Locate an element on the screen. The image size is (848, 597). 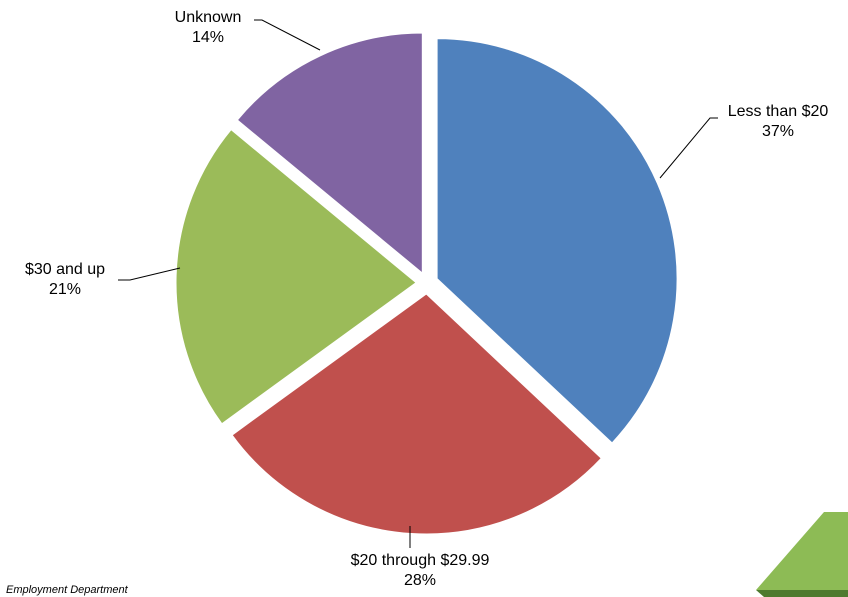
slice-label-2: $20 through $29.99 is located at coordinates (420, 560).